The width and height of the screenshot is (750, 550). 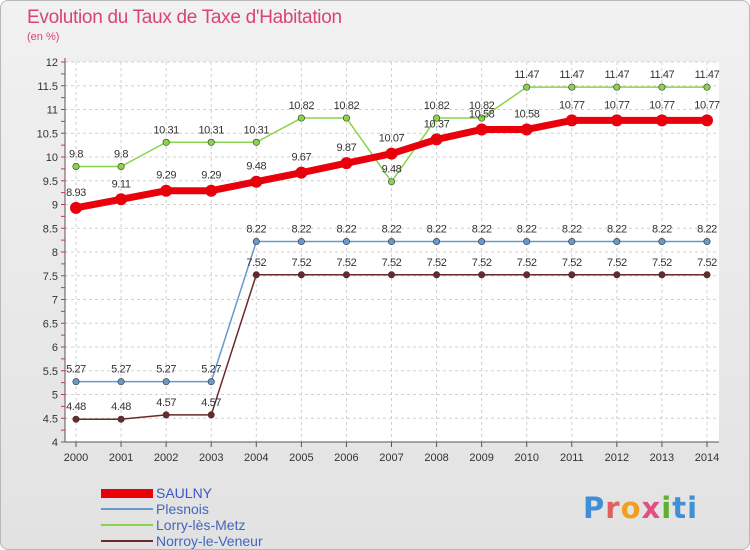 I want to click on data-label-lorry-l-s-metz: 9.48, so click(x=392, y=170).